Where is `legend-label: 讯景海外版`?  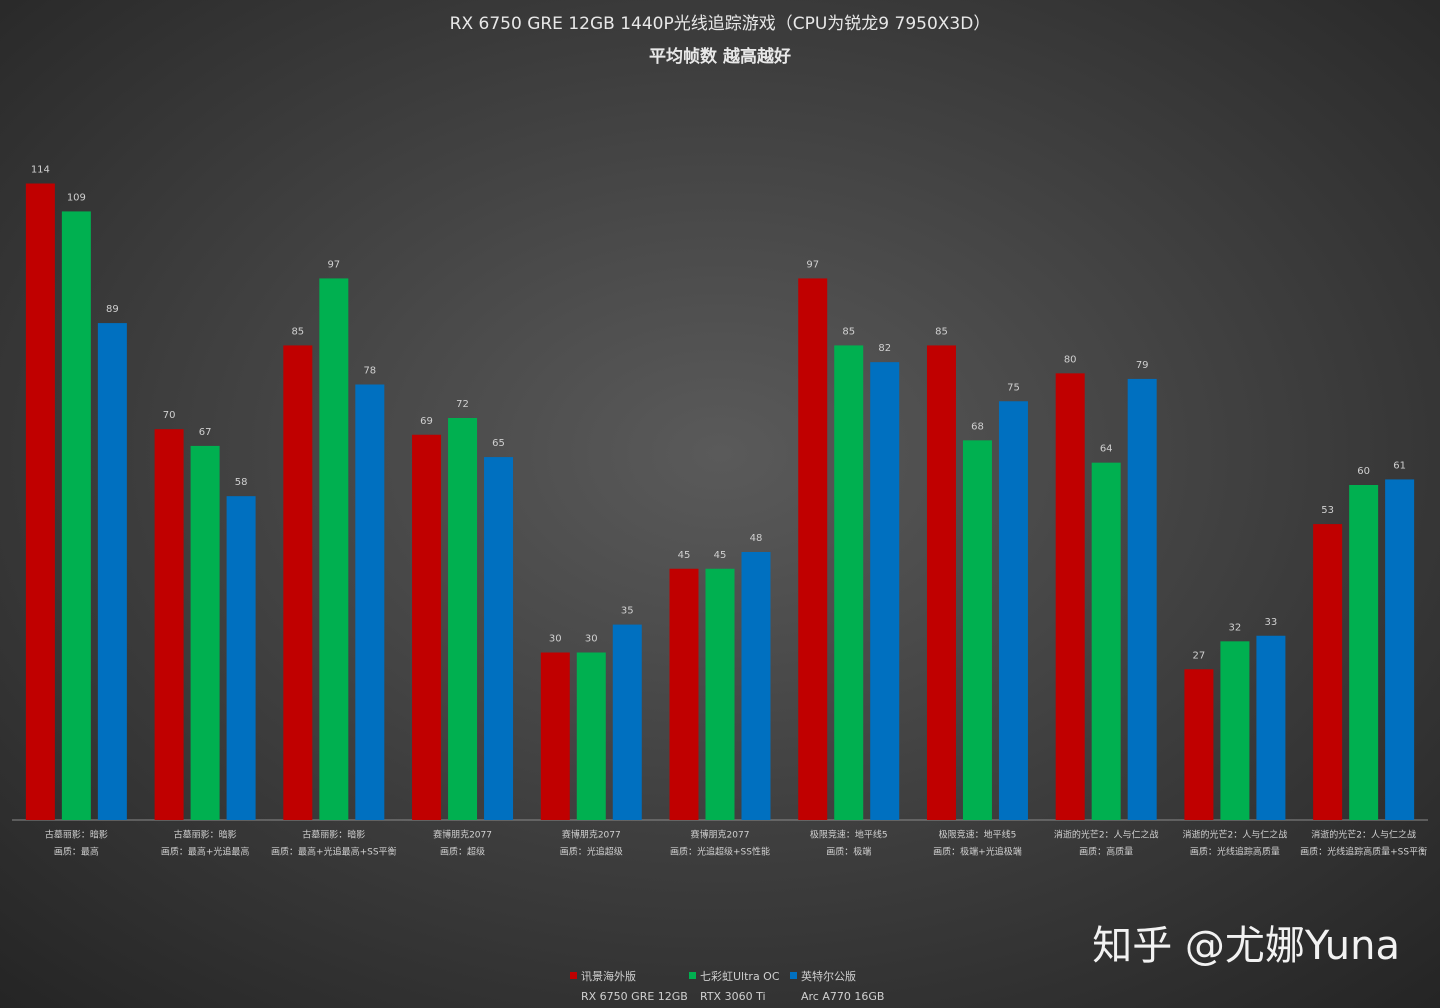 legend-label: 讯景海外版 is located at coordinates (608, 976).